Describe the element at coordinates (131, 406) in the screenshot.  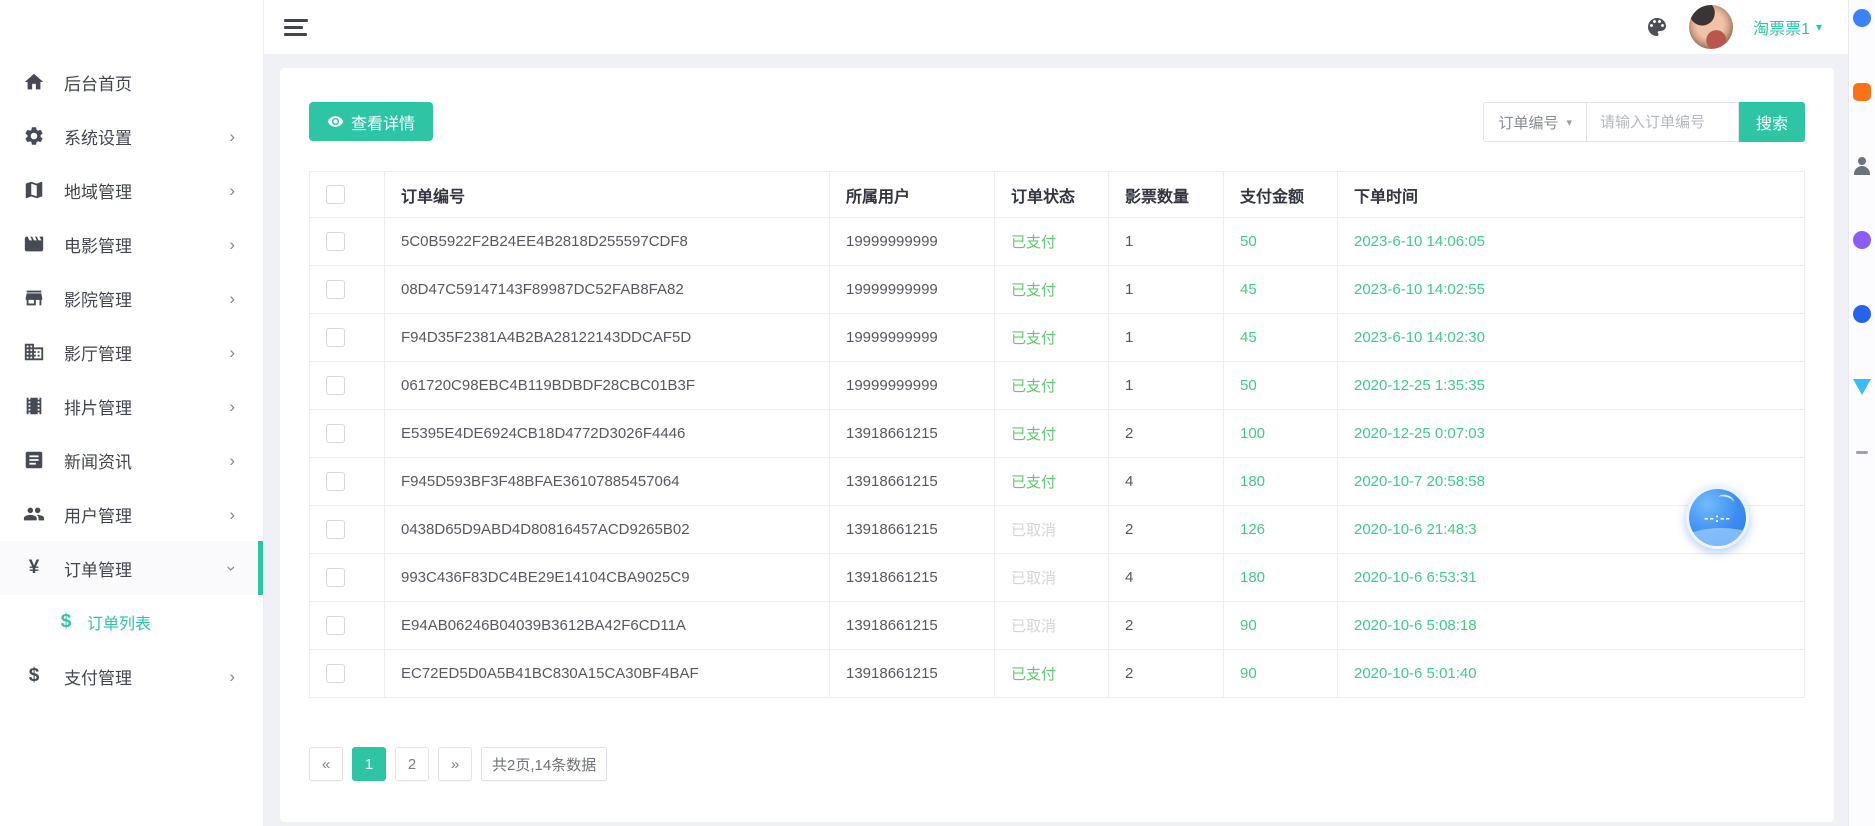
I see `sidebar-item-排片管理: 排片管理 ›` at that location.